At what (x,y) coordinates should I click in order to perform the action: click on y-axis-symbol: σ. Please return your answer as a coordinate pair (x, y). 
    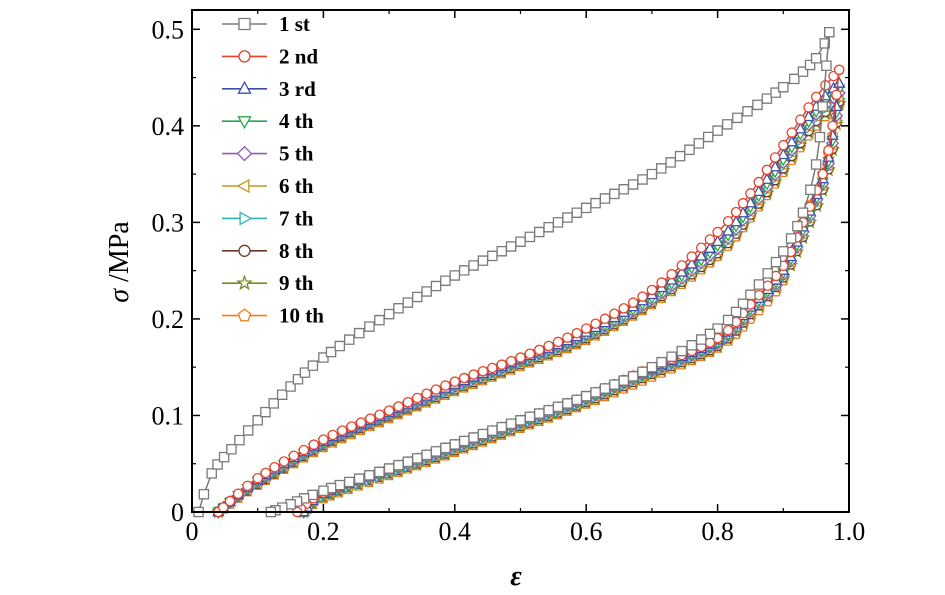
    Looking at the image, I should click on (119, 295).